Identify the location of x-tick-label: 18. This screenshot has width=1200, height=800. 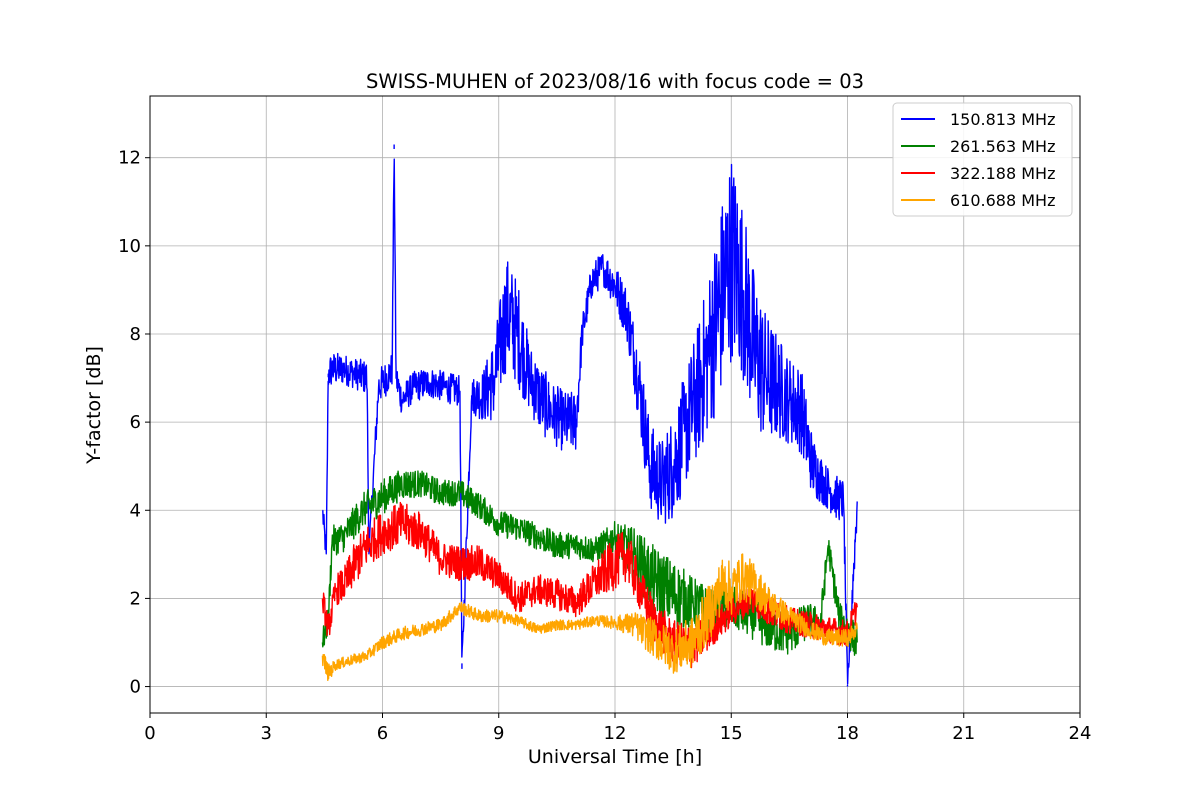
(847, 733).